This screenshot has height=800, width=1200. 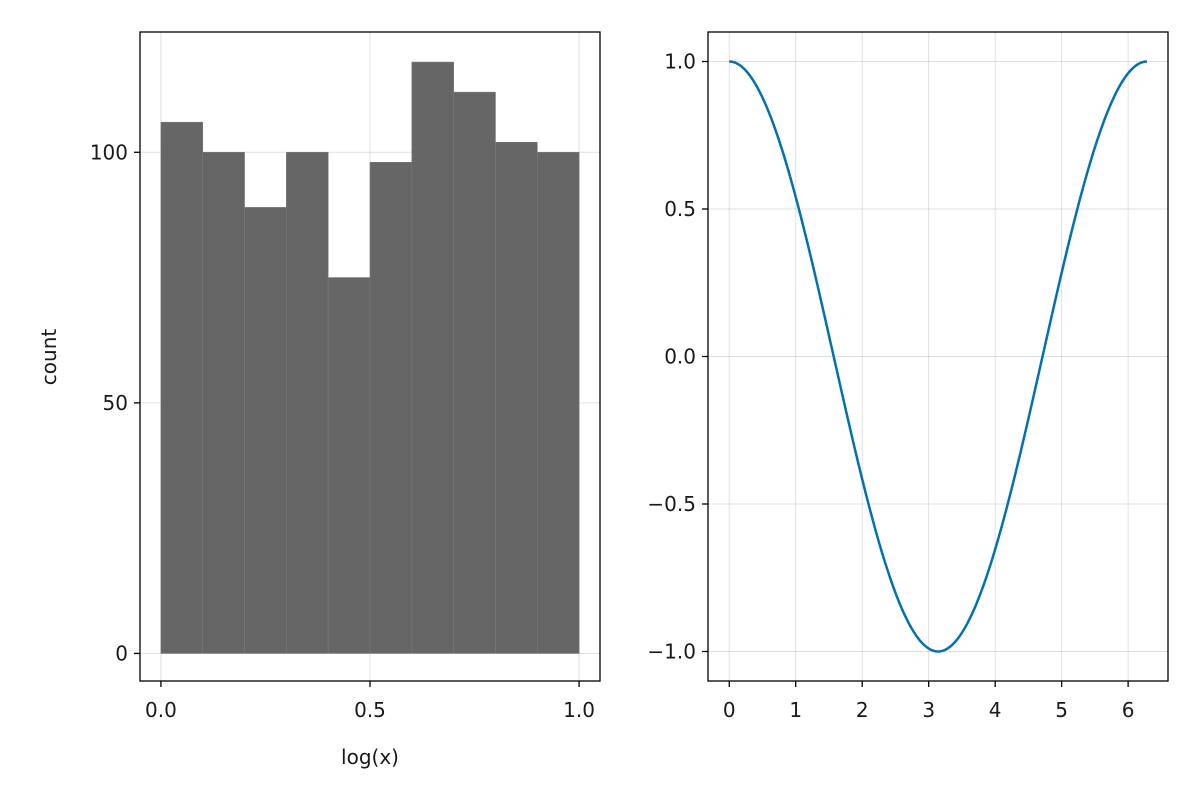 What do you see at coordinates (729, 710) in the screenshot?
I see `line-x-tick-label-0: 0` at bounding box center [729, 710].